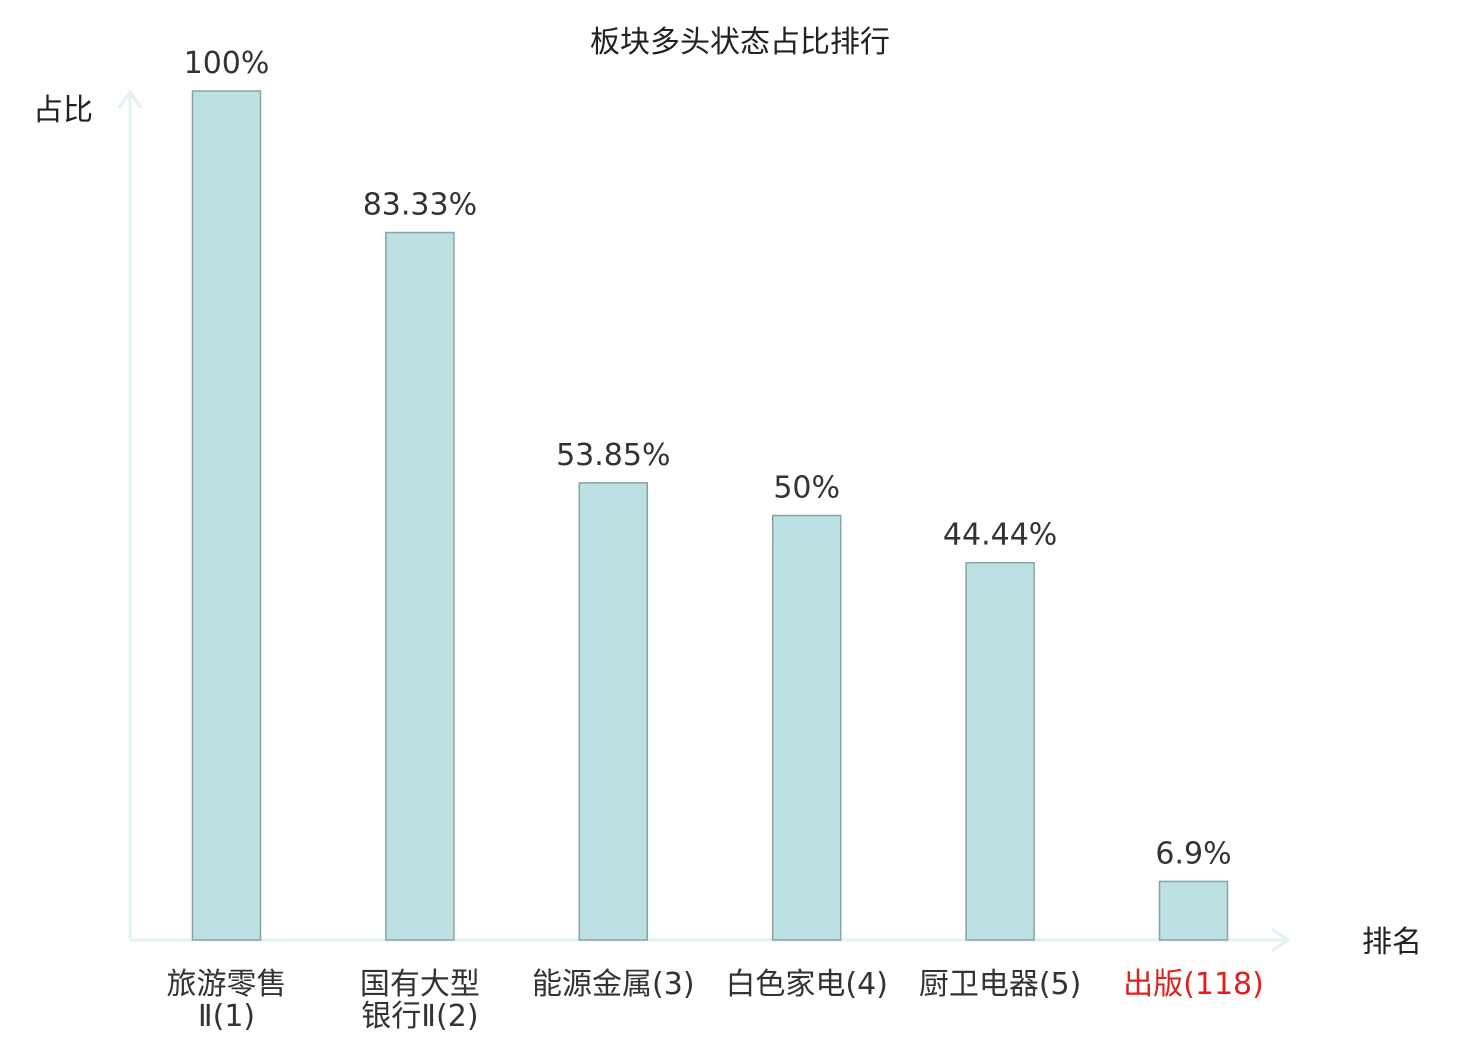 Image resolution: width=1480 pixels, height=1040 pixels. I want to click on x-tick-label: 能源金属(3), so click(613, 984).